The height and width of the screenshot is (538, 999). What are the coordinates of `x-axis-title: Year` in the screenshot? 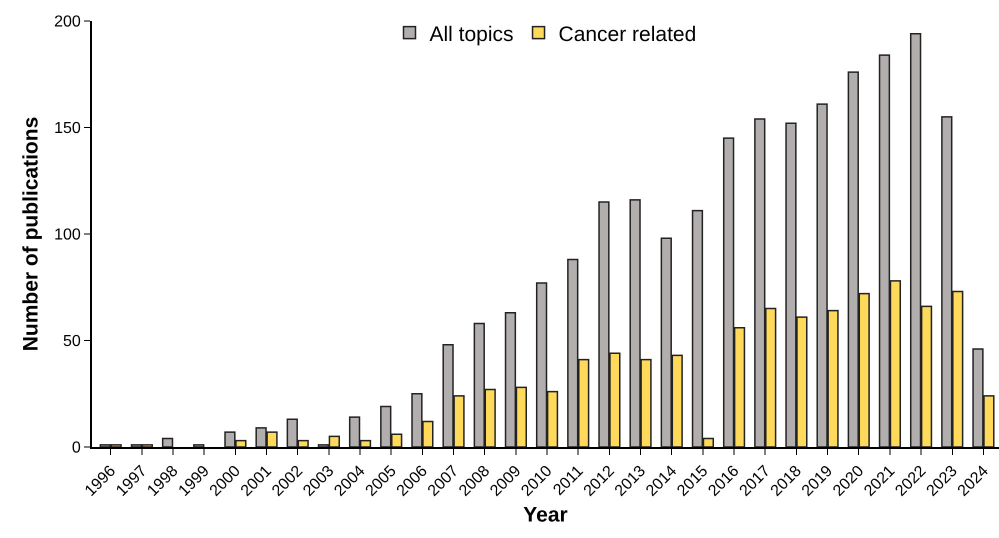 It's located at (545, 515).